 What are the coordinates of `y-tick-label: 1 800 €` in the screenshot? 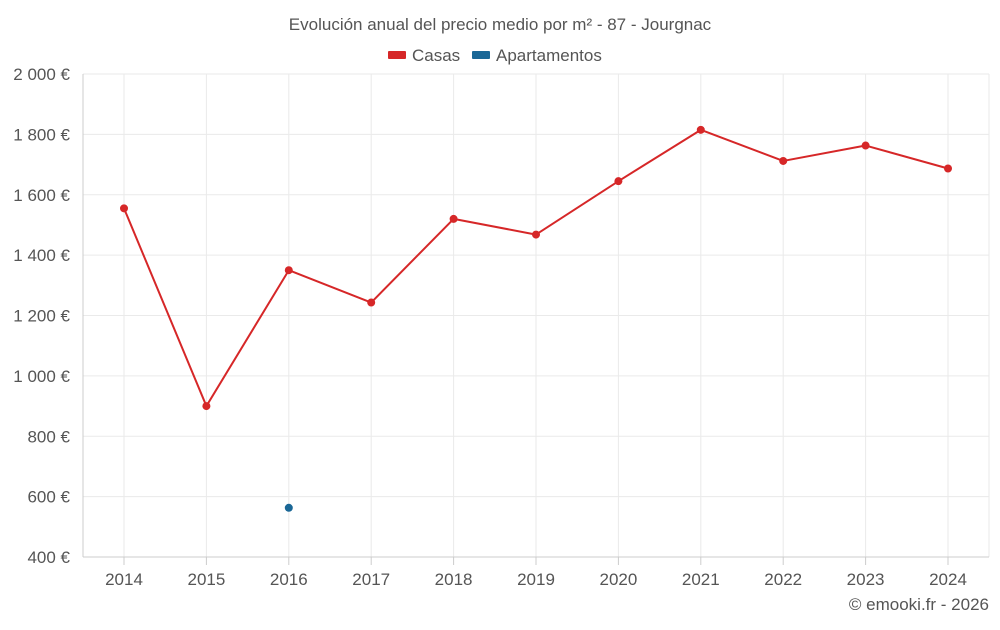 It's located at (41, 134).